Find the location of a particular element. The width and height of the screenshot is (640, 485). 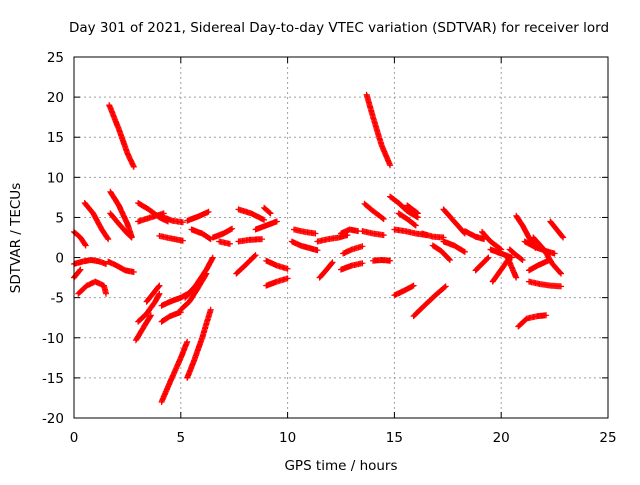

y-tick-label: 20 is located at coordinates (55, 98).